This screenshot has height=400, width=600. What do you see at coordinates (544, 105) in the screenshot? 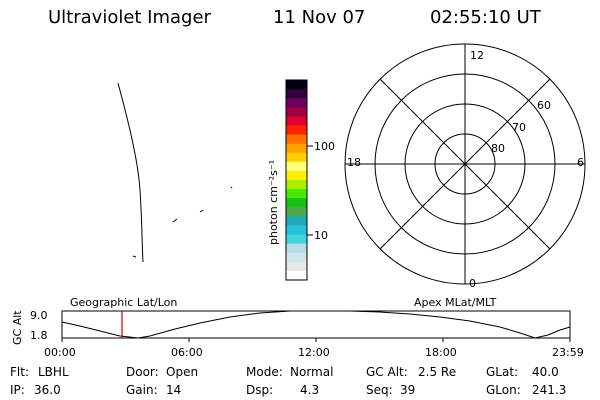
I see `mlat-label-60: 60` at bounding box center [544, 105].